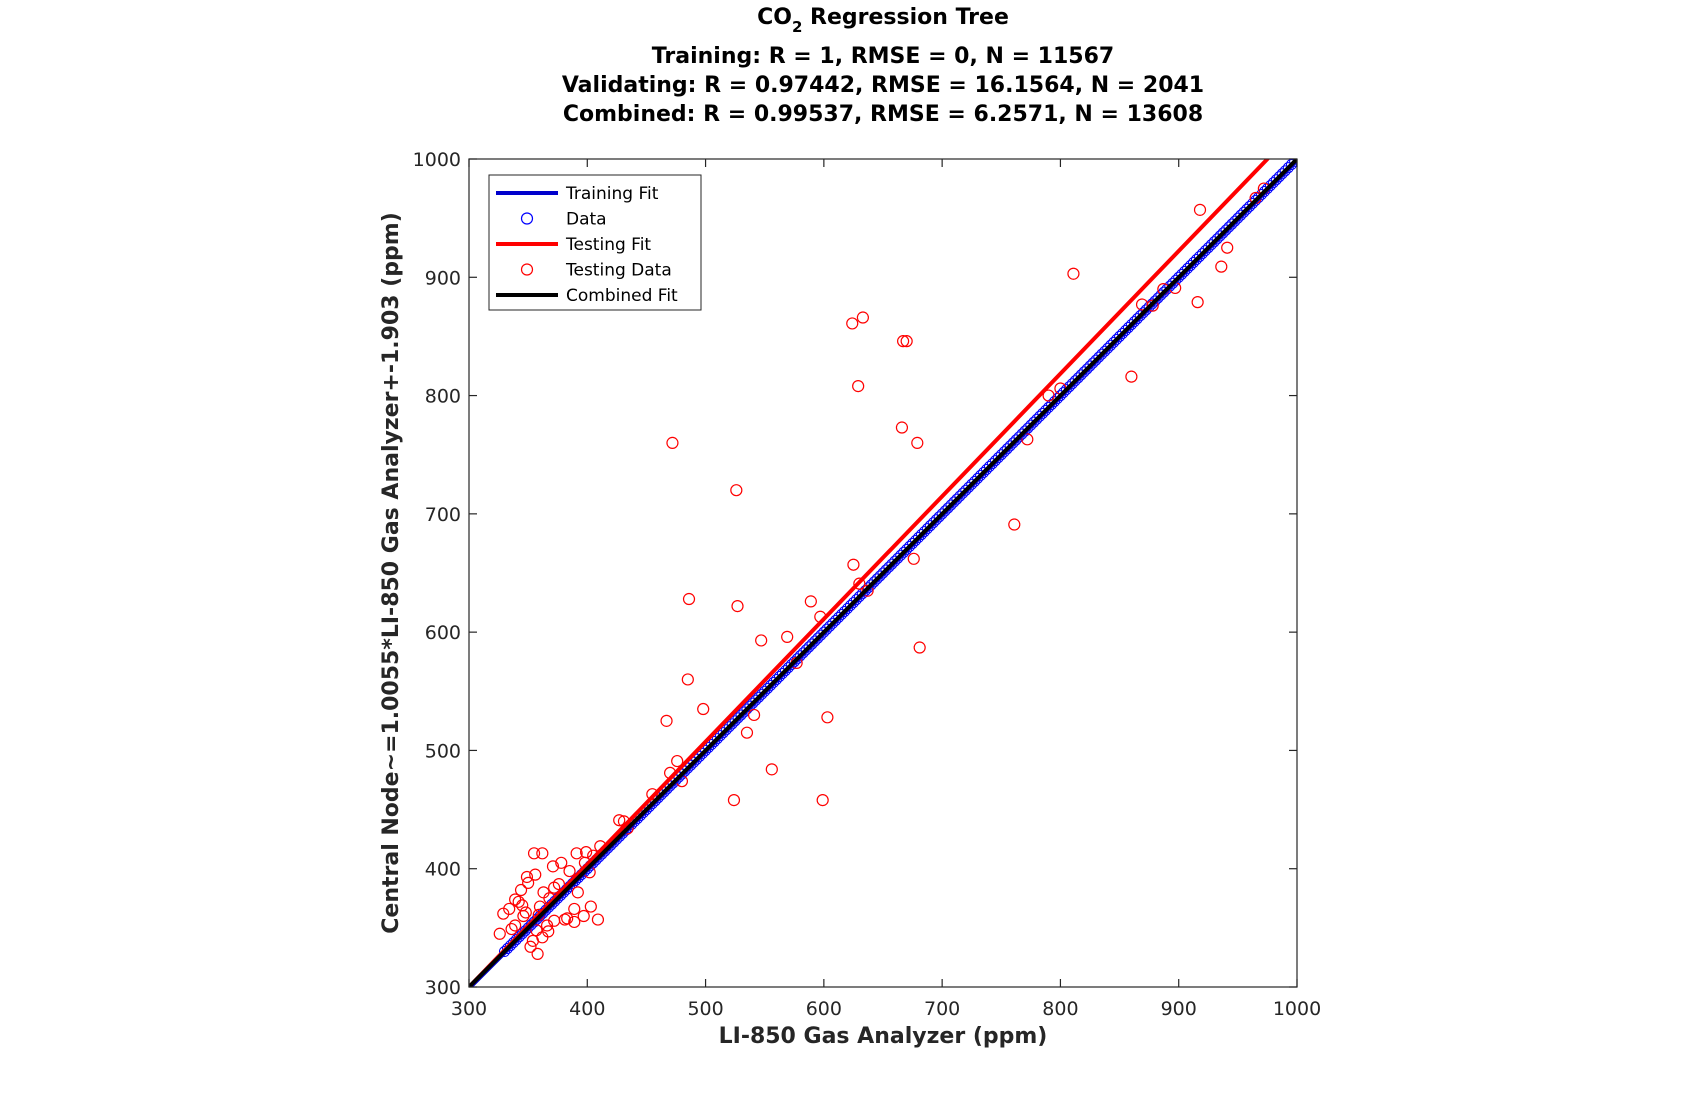  I want to click on legend-label: Testing Data, so click(618, 271).